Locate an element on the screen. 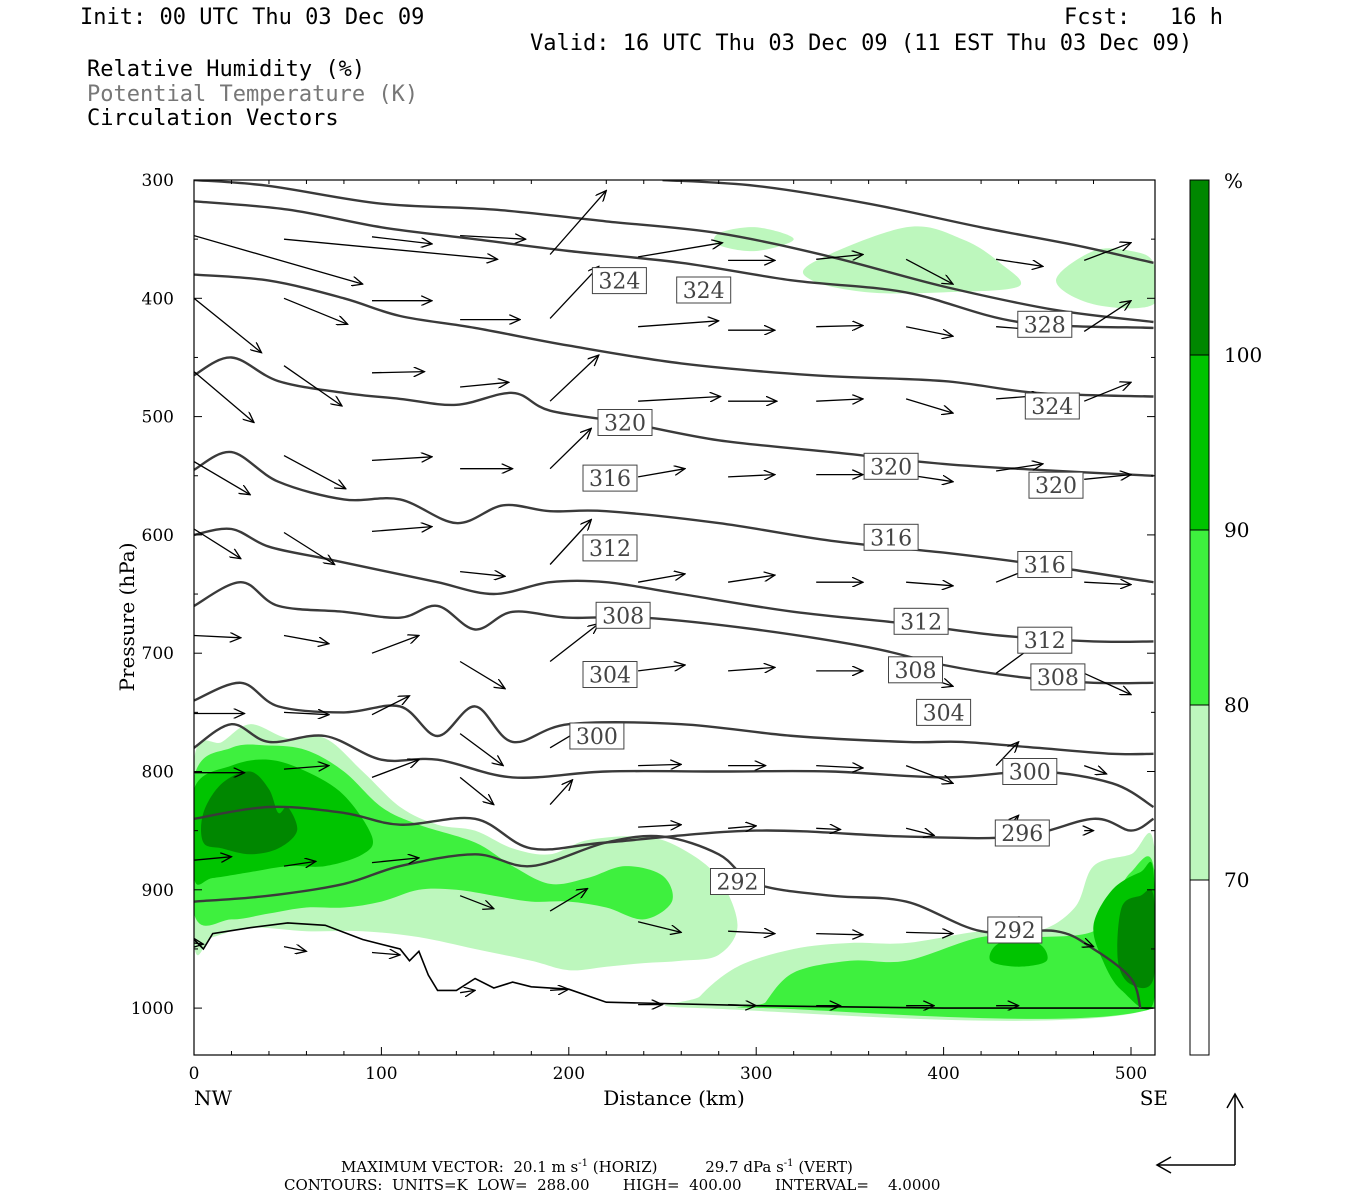 This screenshot has height=1200, width=1350. y-tick-label: 700 is located at coordinates (158, 654).